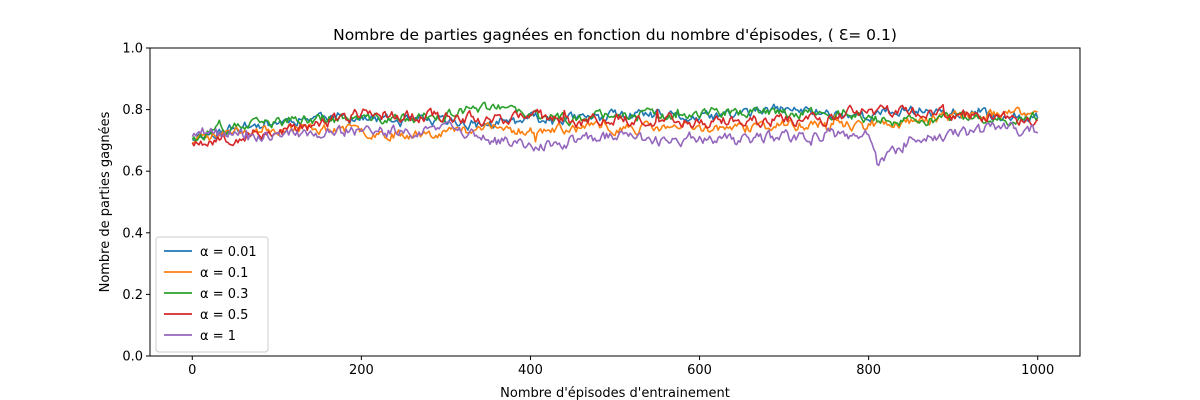 Image resolution: width=1200 pixels, height=400 pixels. What do you see at coordinates (699, 370) in the screenshot?
I see `x-tick-label: 600` at bounding box center [699, 370].